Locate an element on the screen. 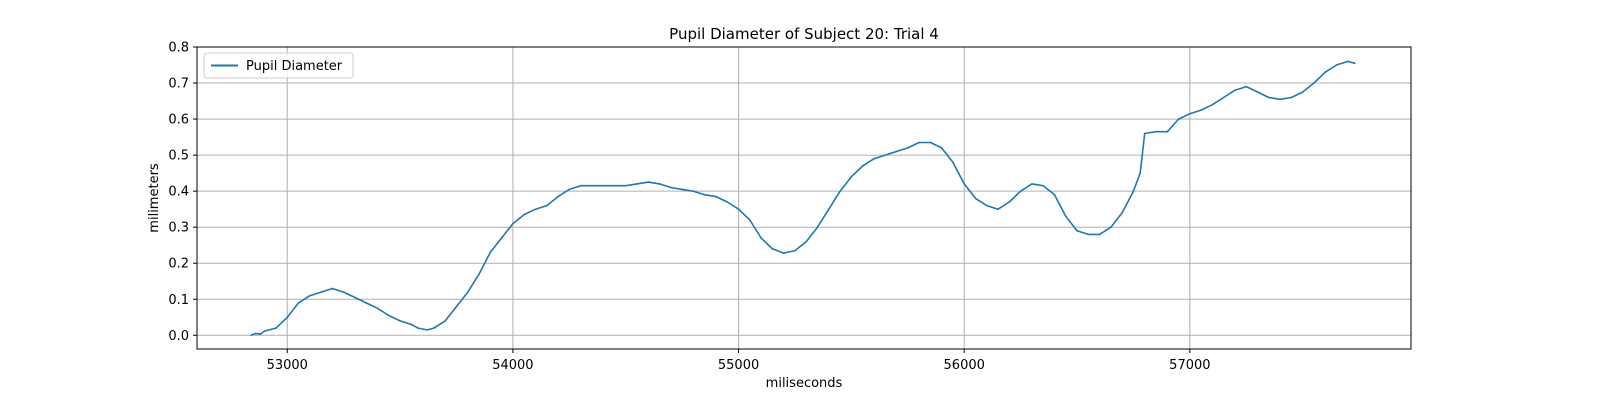  x-tick-label: 53000 is located at coordinates (287, 365).